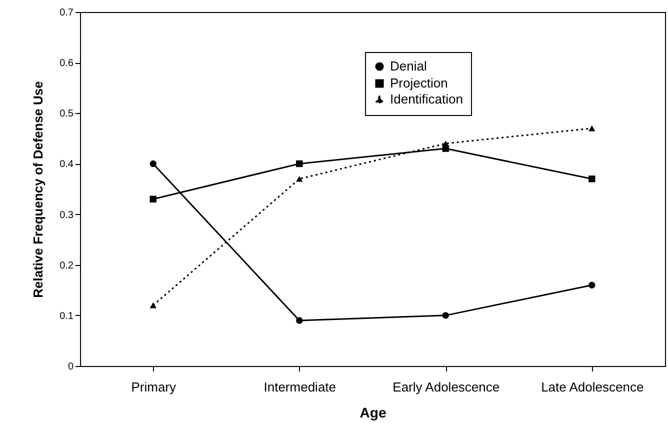 This screenshot has height=428, width=668. I want to click on y-tick-label: 0.4, so click(67, 164).